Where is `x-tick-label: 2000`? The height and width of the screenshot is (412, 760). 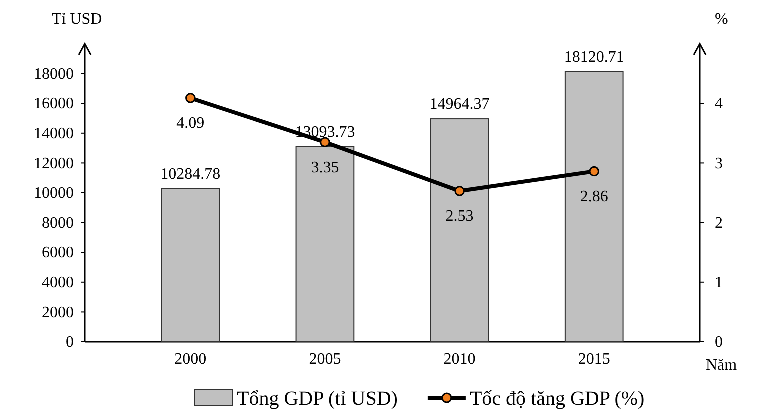
x-tick-label: 2000 is located at coordinates (190, 359).